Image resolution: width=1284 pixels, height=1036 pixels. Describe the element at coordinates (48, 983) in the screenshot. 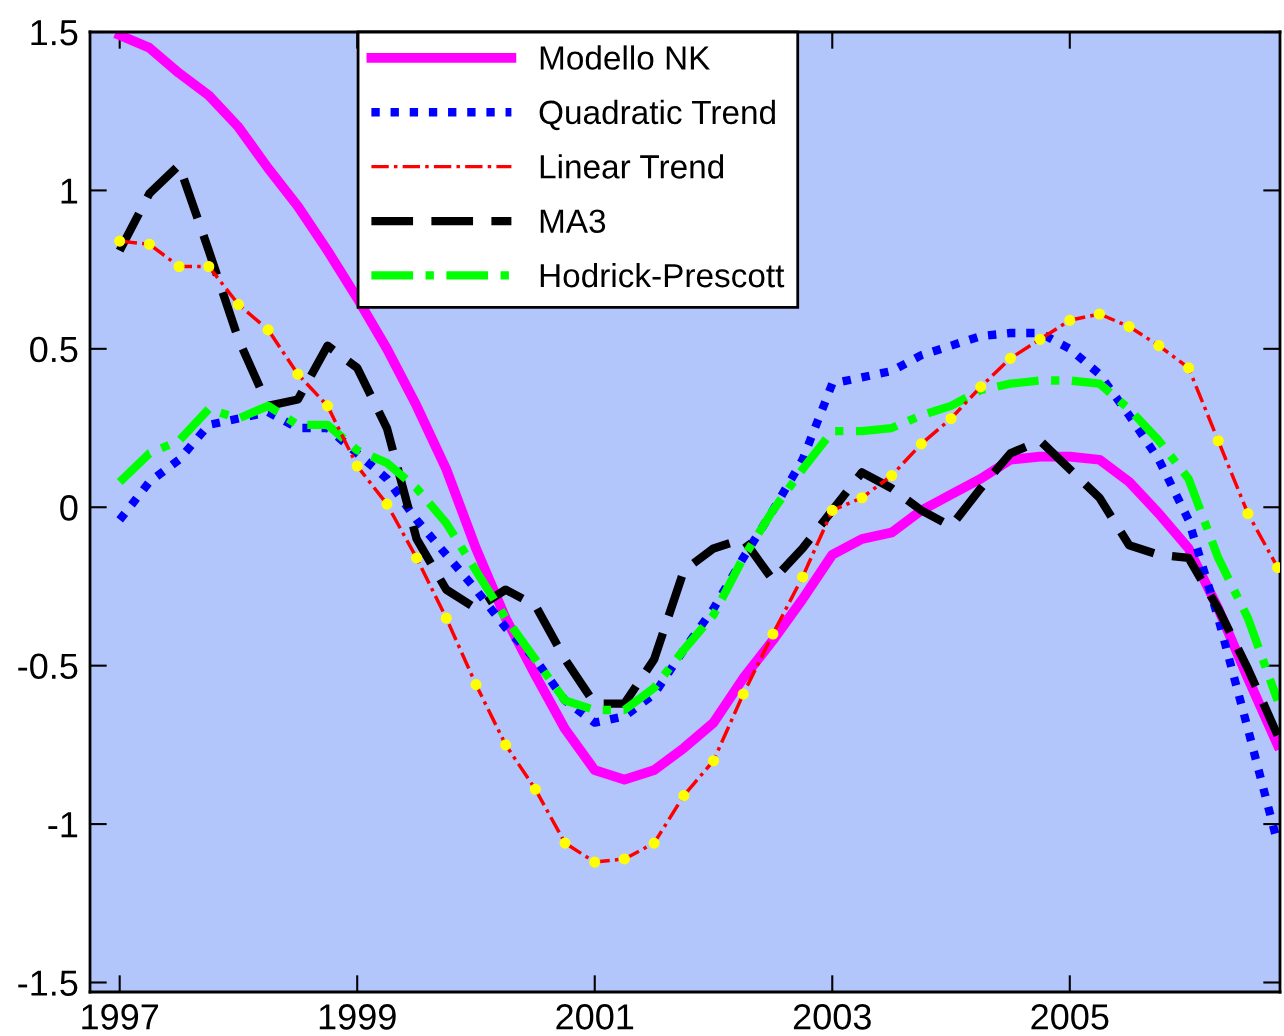

I see `y-tick-label: -1.5` at that location.